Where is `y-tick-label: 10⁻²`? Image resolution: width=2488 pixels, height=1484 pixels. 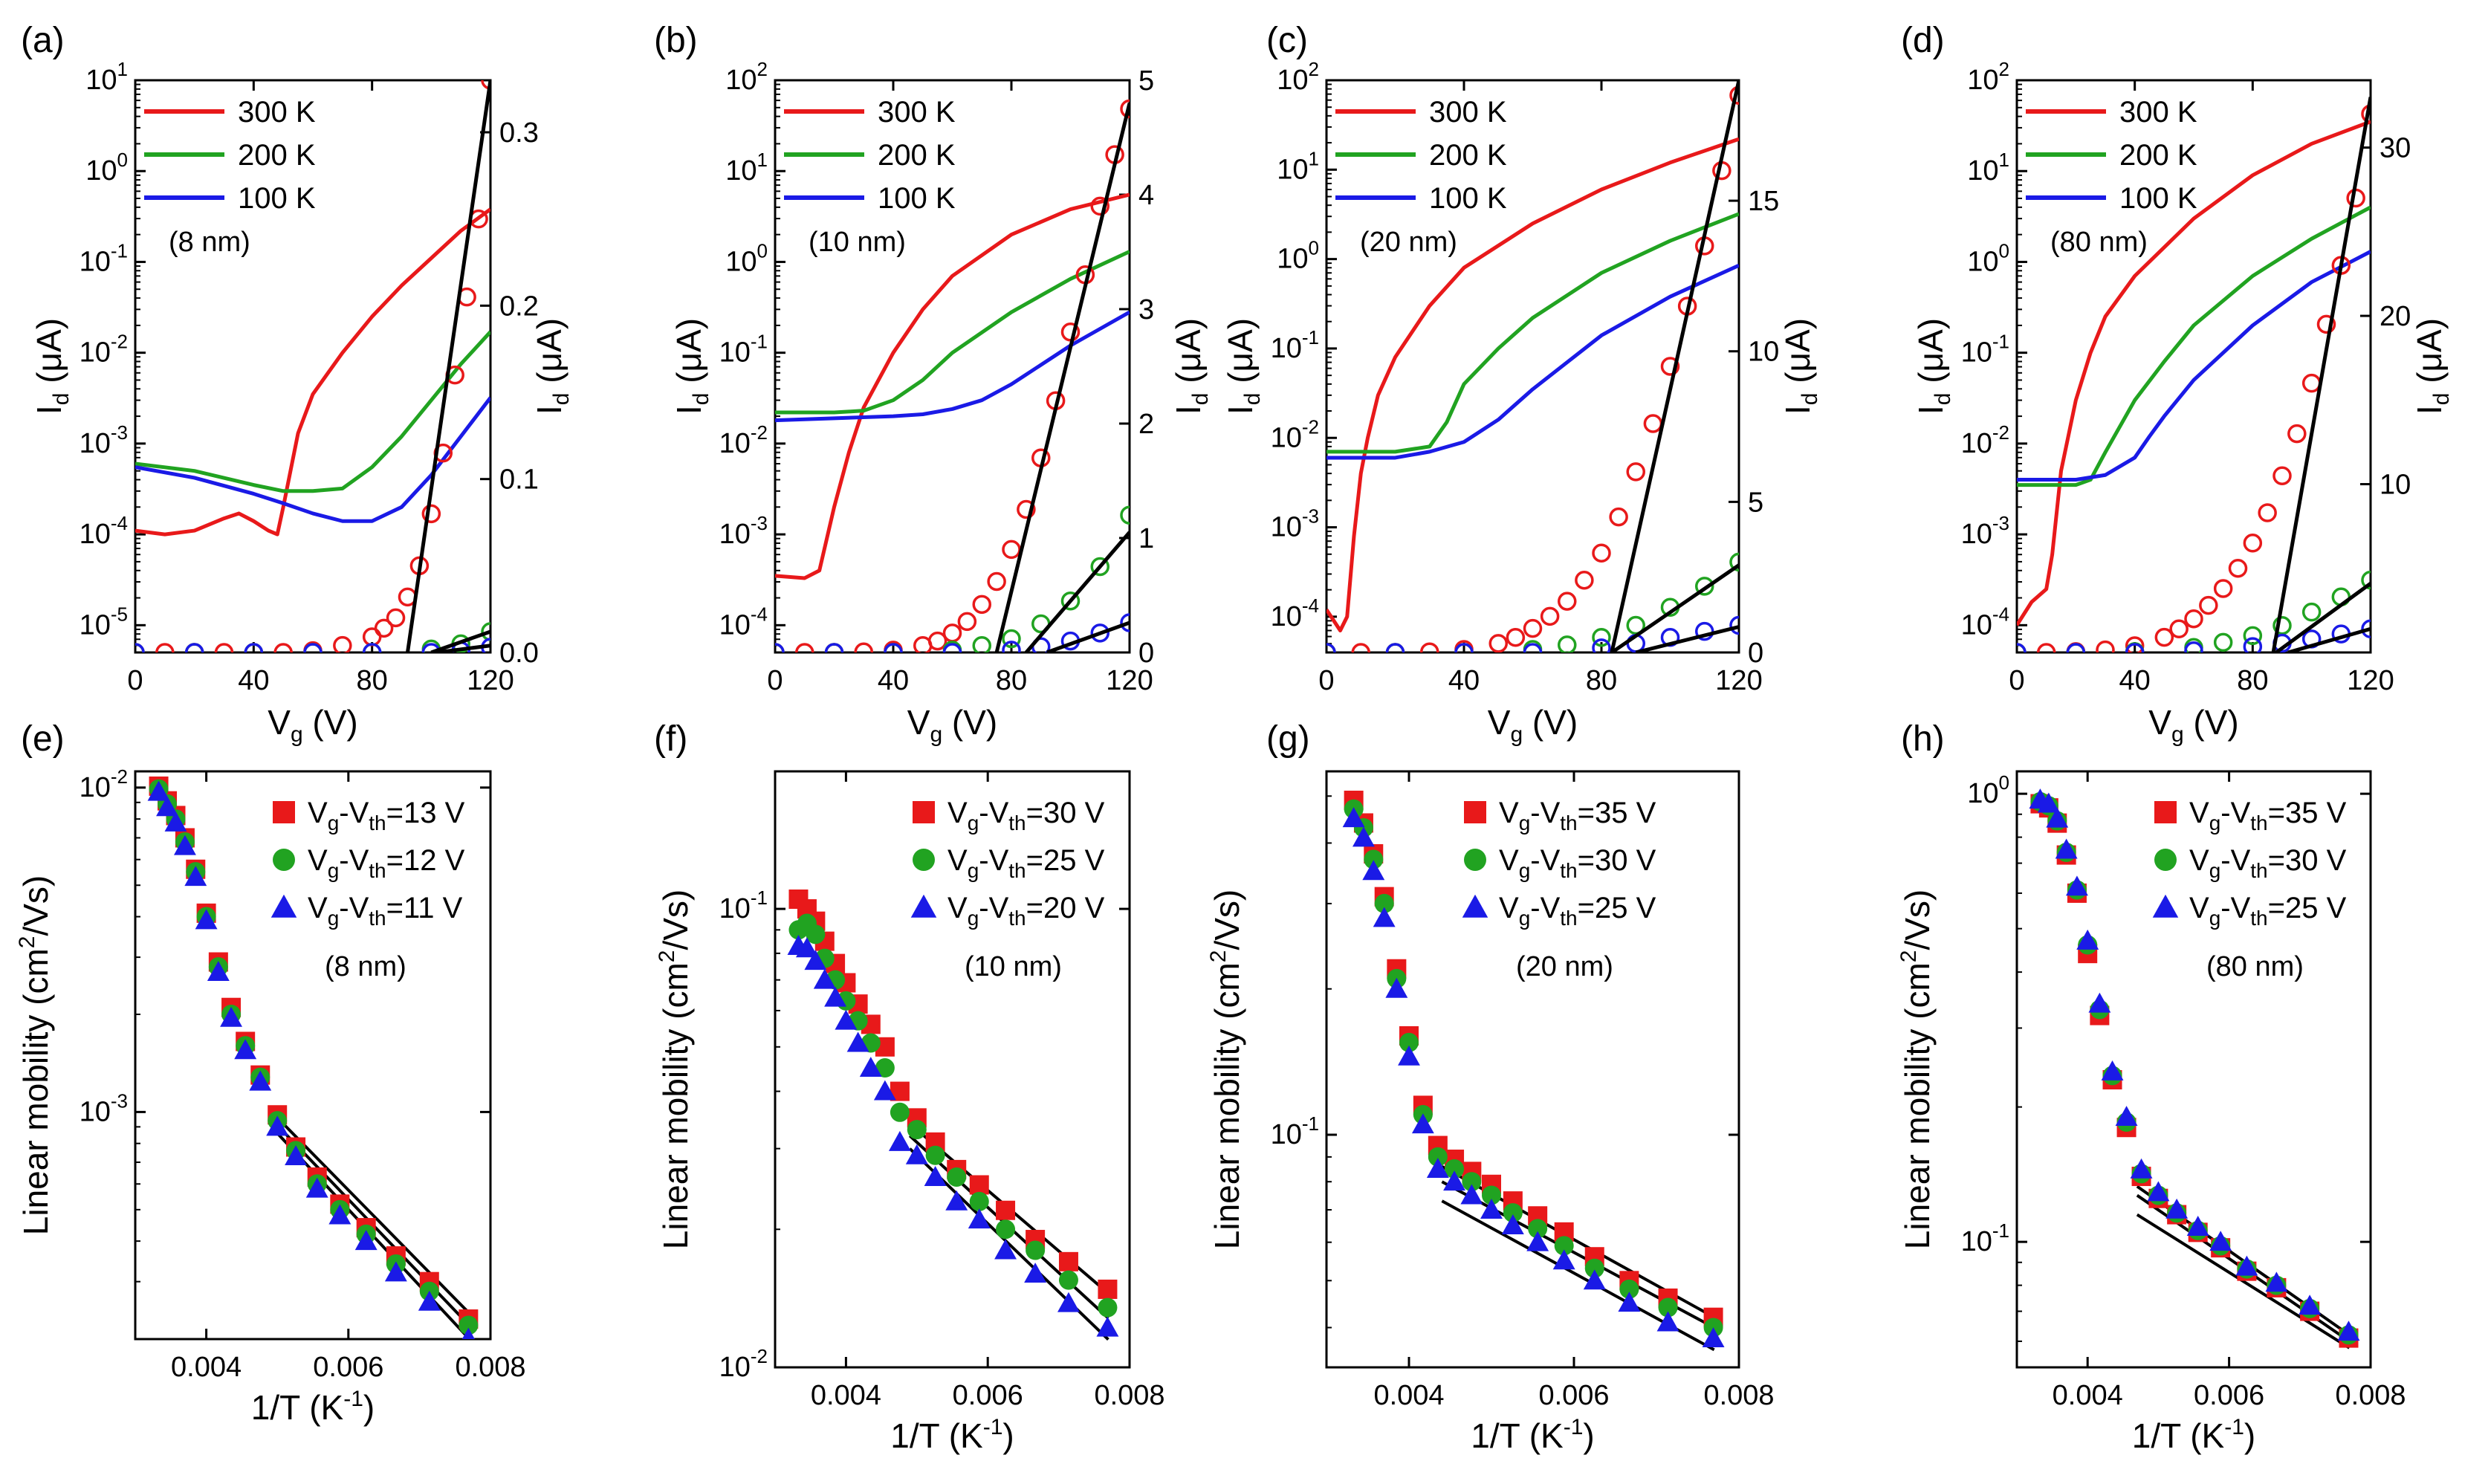 y-tick-label: 10⁻² is located at coordinates (743, 440).